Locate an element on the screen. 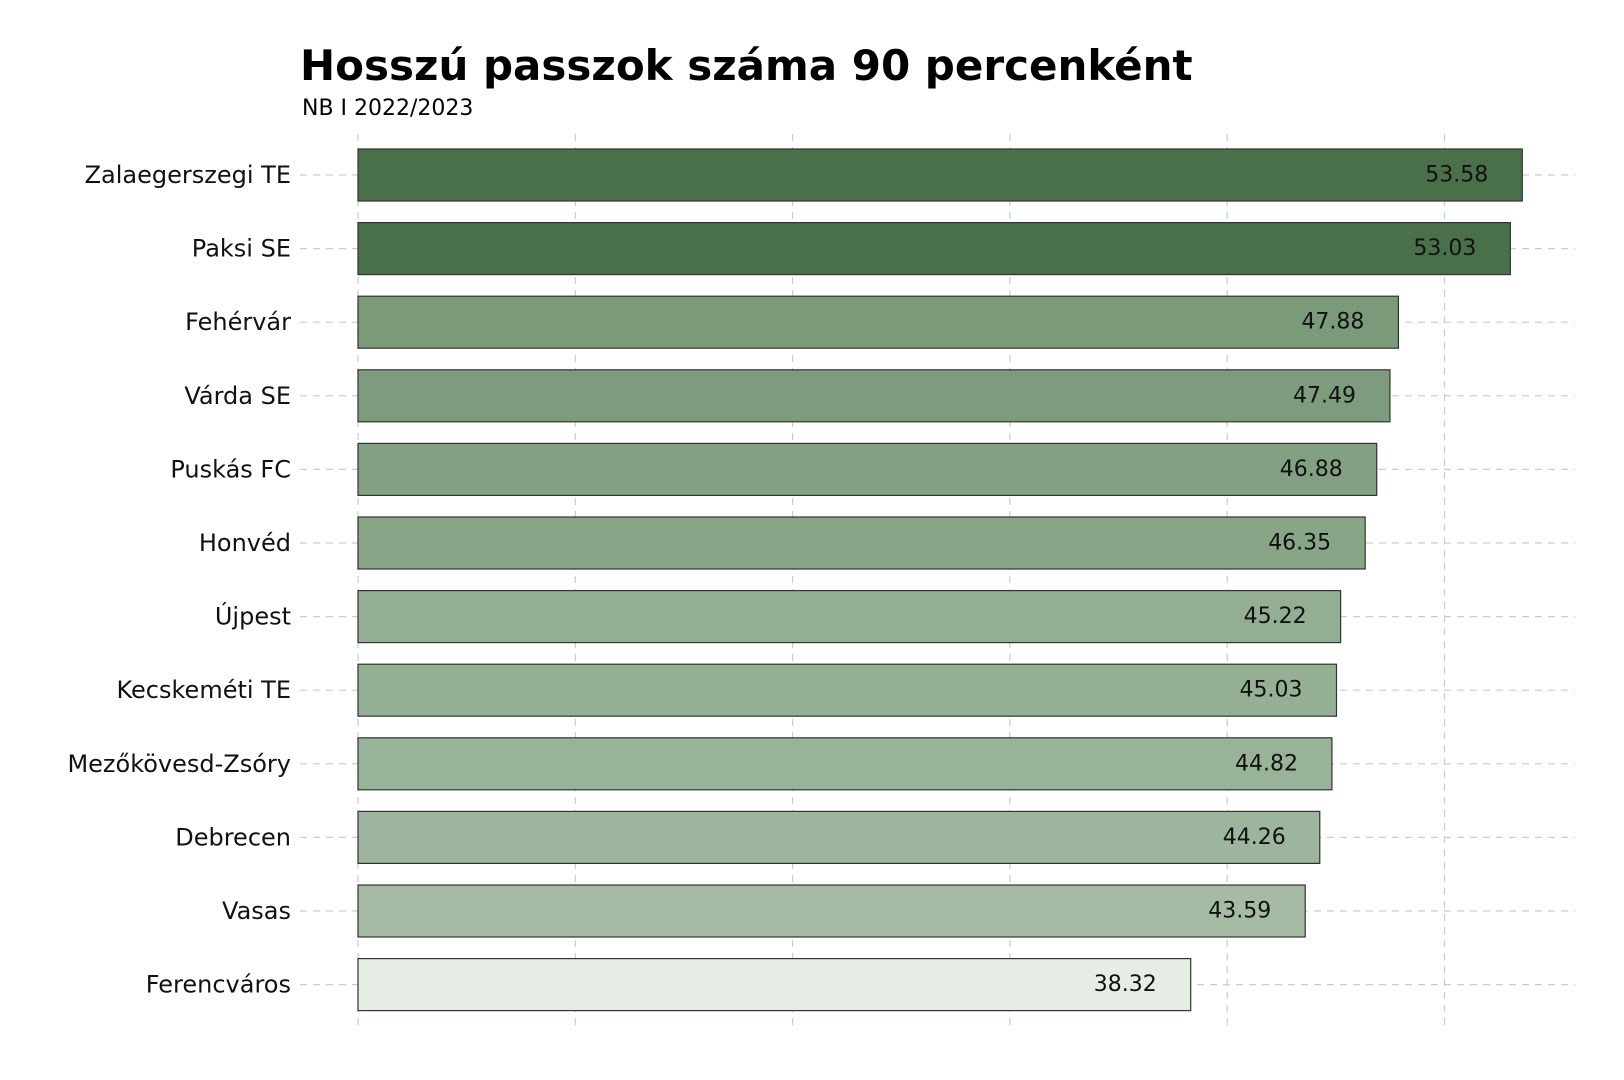 This screenshot has height=1080, width=1624. value-label: 45.22 is located at coordinates (1275, 616).